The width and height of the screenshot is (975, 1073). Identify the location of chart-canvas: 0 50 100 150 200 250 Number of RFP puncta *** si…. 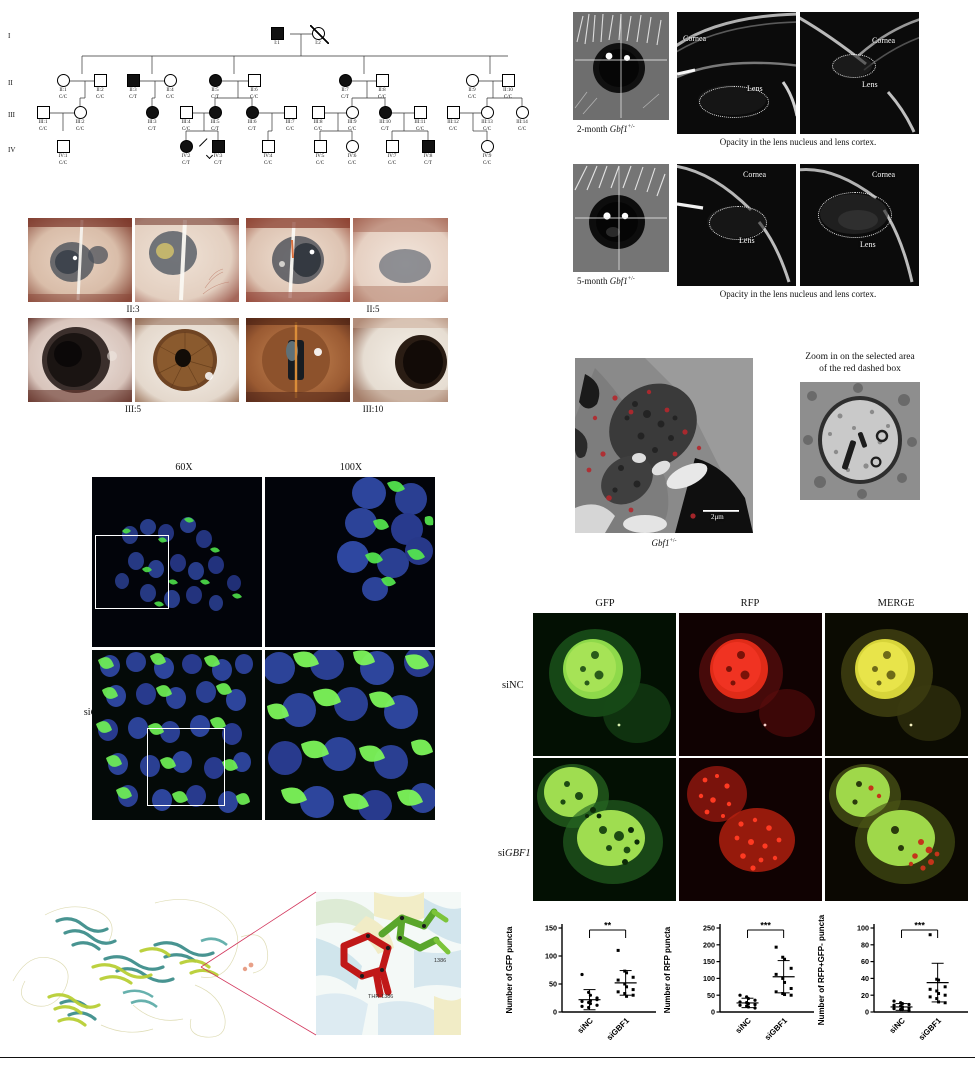
(738, 982).